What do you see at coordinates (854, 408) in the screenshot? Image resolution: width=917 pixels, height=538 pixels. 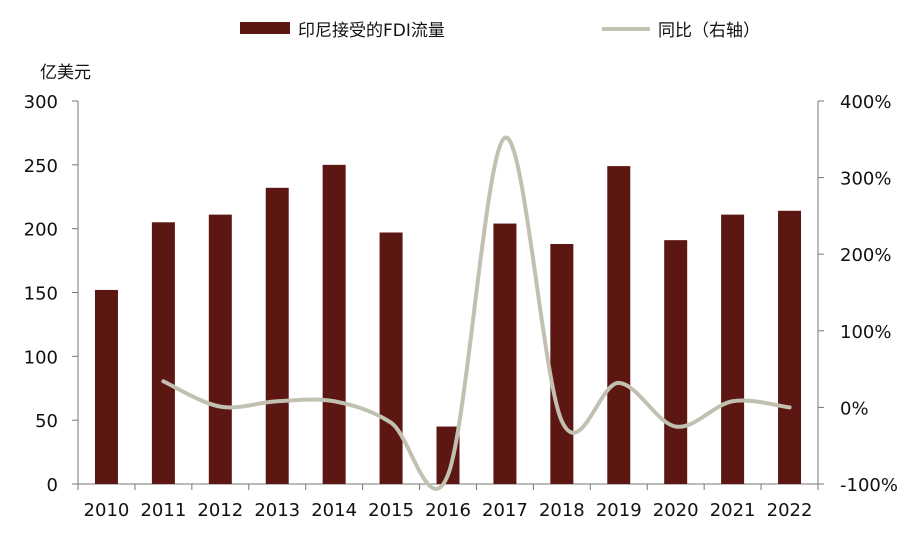 I see `right-axis-tick-label: 0%` at bounding box center [854, 408].